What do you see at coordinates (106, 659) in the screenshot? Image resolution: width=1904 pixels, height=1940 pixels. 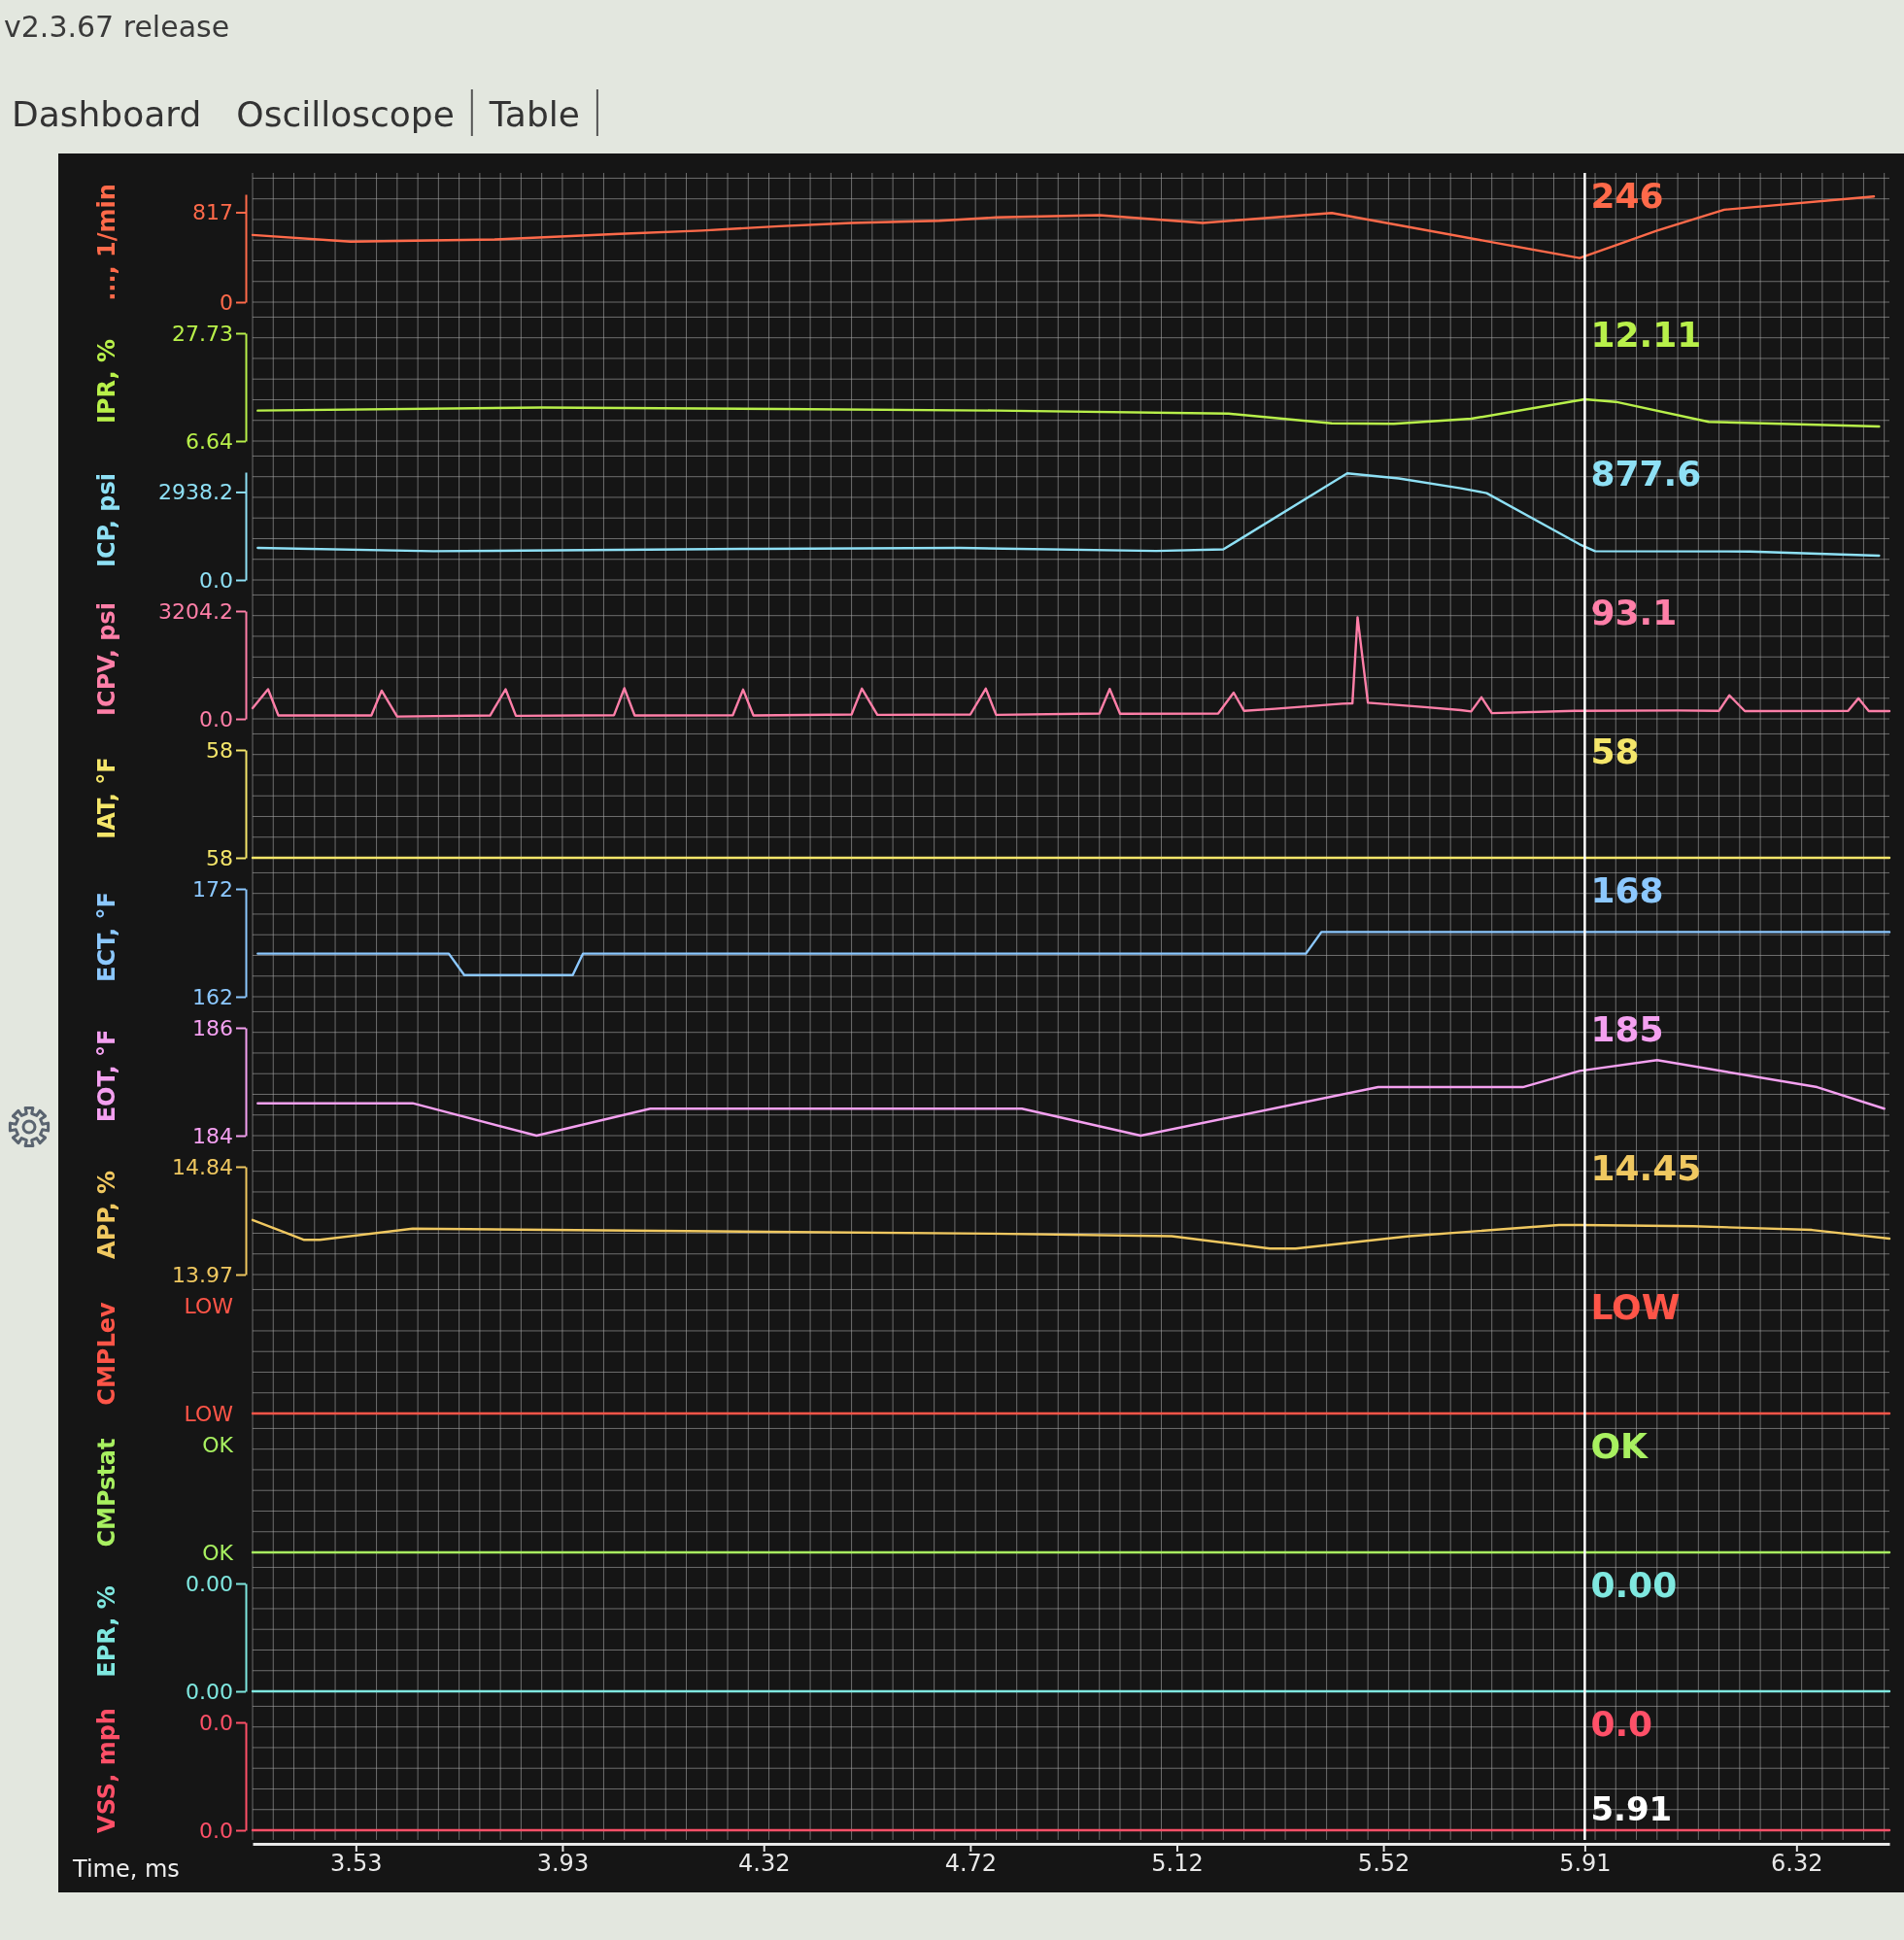 I see `y-axis-title: ICPV, psi` at bounding box center [106, 659].